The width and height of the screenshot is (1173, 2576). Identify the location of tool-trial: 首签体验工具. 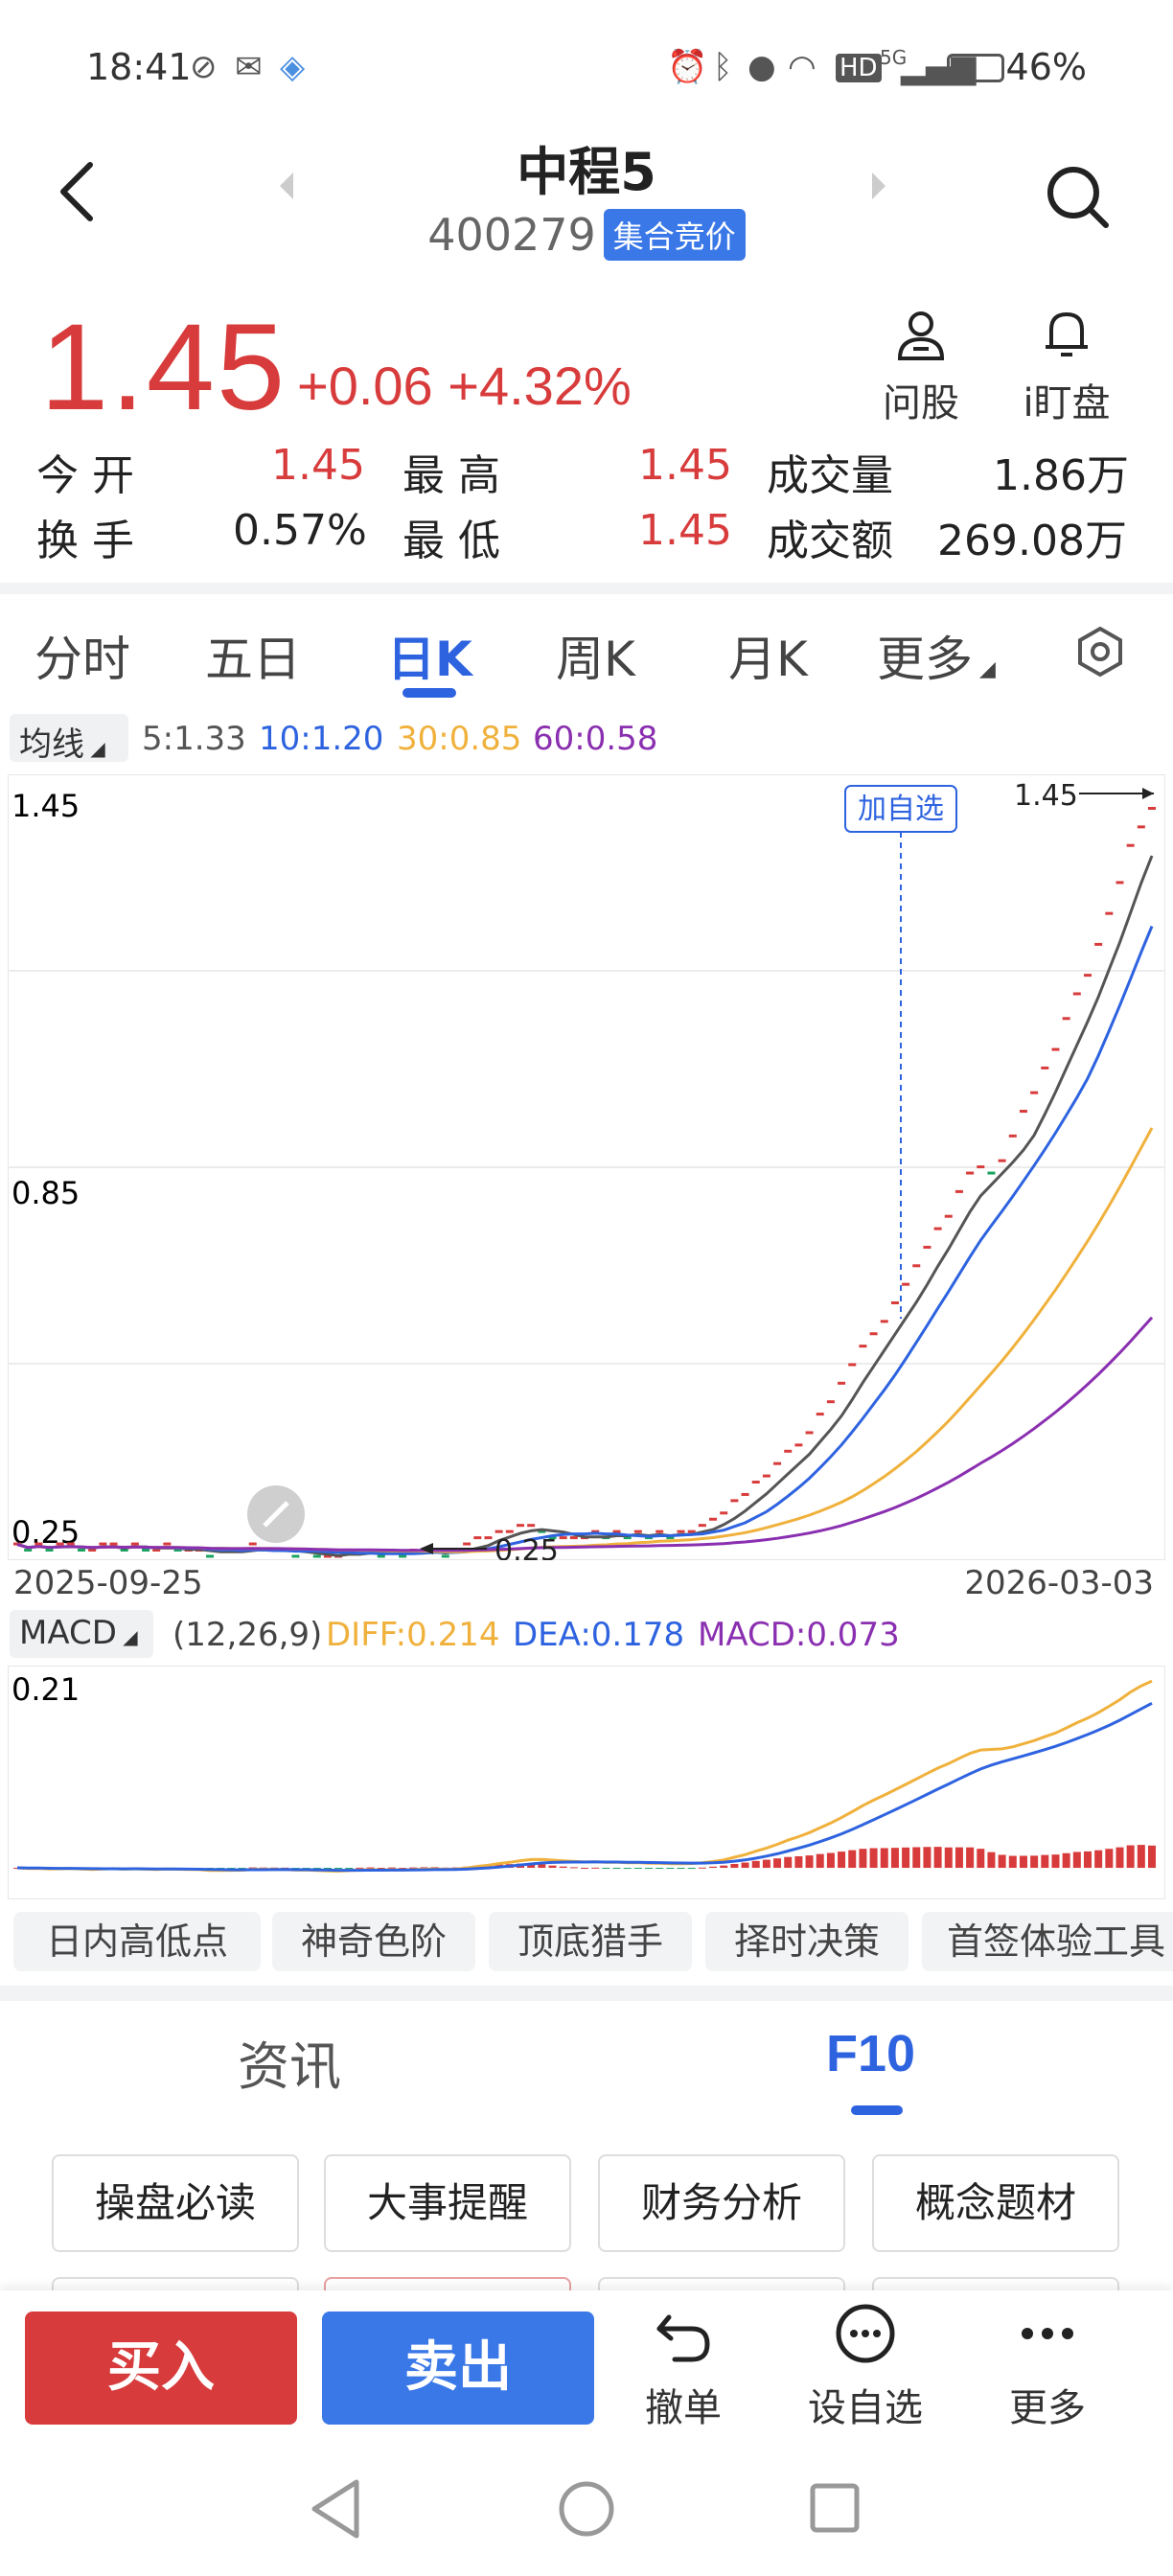
(1047, 1941).